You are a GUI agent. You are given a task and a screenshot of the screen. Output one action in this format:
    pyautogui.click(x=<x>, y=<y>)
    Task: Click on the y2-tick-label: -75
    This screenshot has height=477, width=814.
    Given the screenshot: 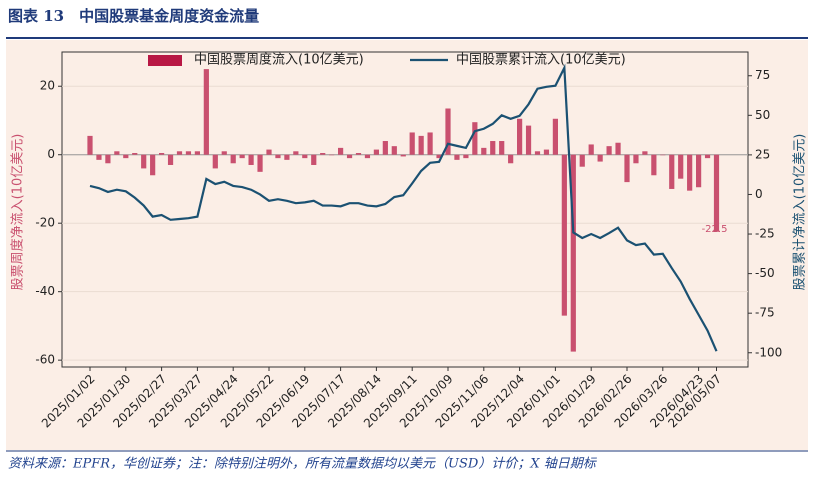 What is the action you would take?
    pyautogui.click(x=765, y=313)
    